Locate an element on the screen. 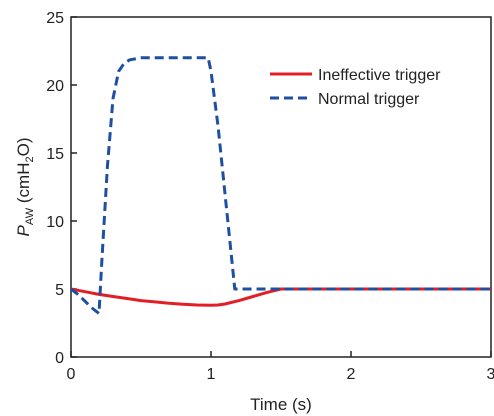  x-tick-label: 3 is located at coordinates (490, 374).